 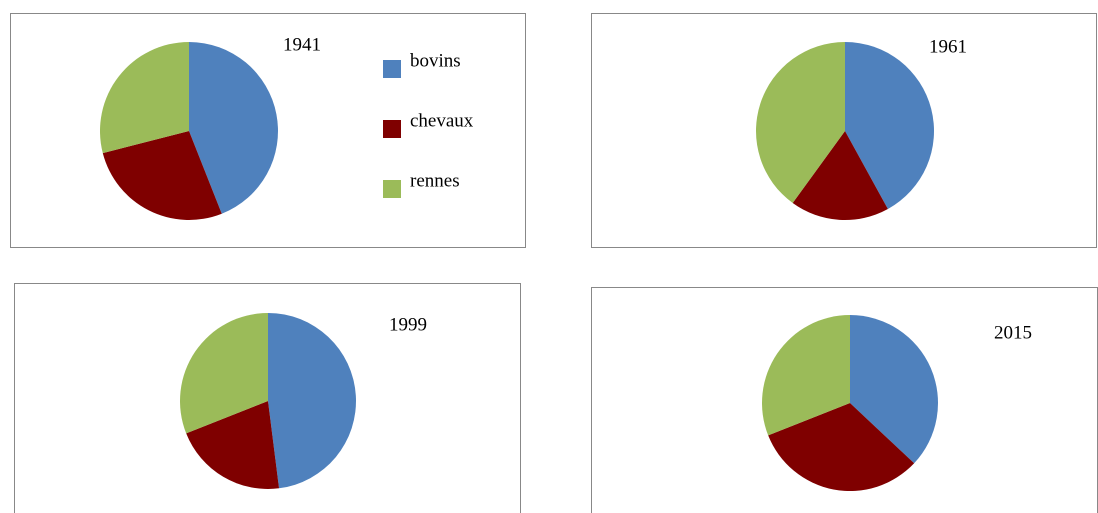 I want to click on chart-title: 1961, so click(x=948, y=46).